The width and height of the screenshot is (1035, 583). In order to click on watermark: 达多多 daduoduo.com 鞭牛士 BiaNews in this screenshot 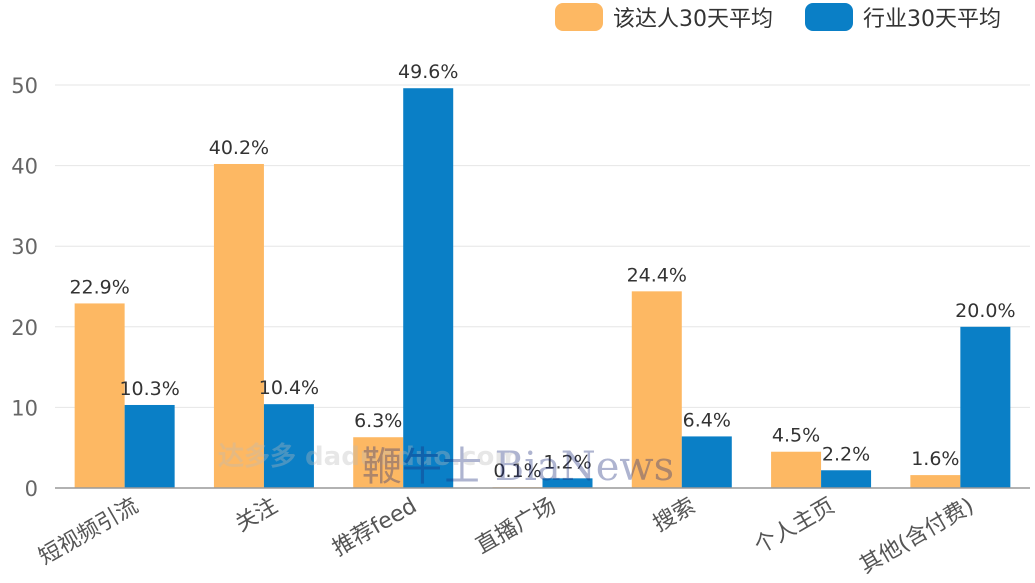, I will do `click(446, 466)`.